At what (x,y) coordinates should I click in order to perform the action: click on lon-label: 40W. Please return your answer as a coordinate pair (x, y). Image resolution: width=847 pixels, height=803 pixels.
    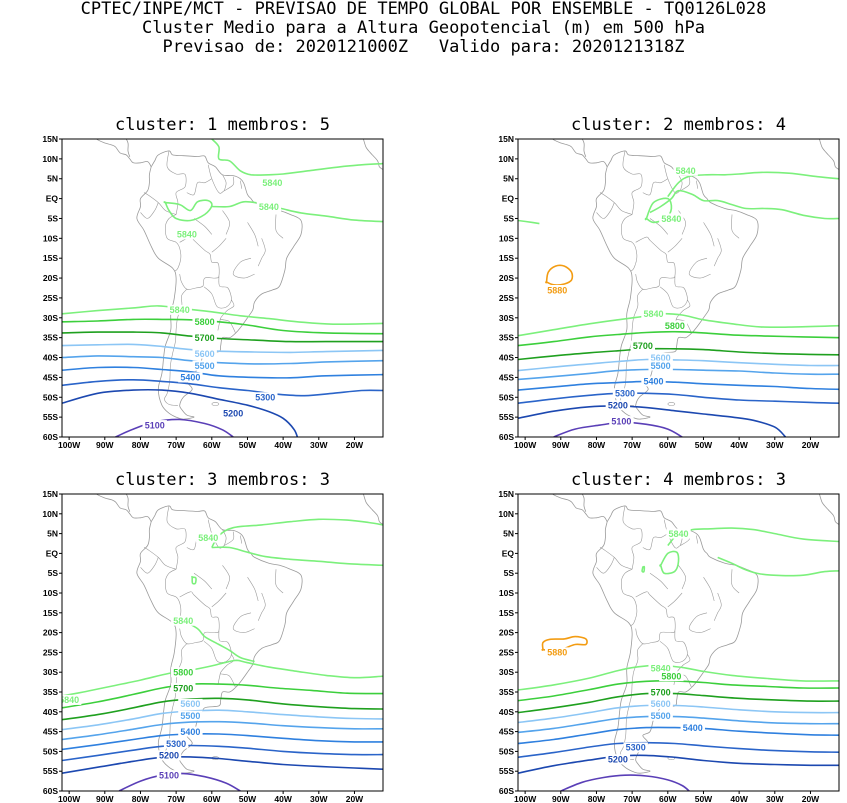
    Looking at the image, I should click on (283, 445).